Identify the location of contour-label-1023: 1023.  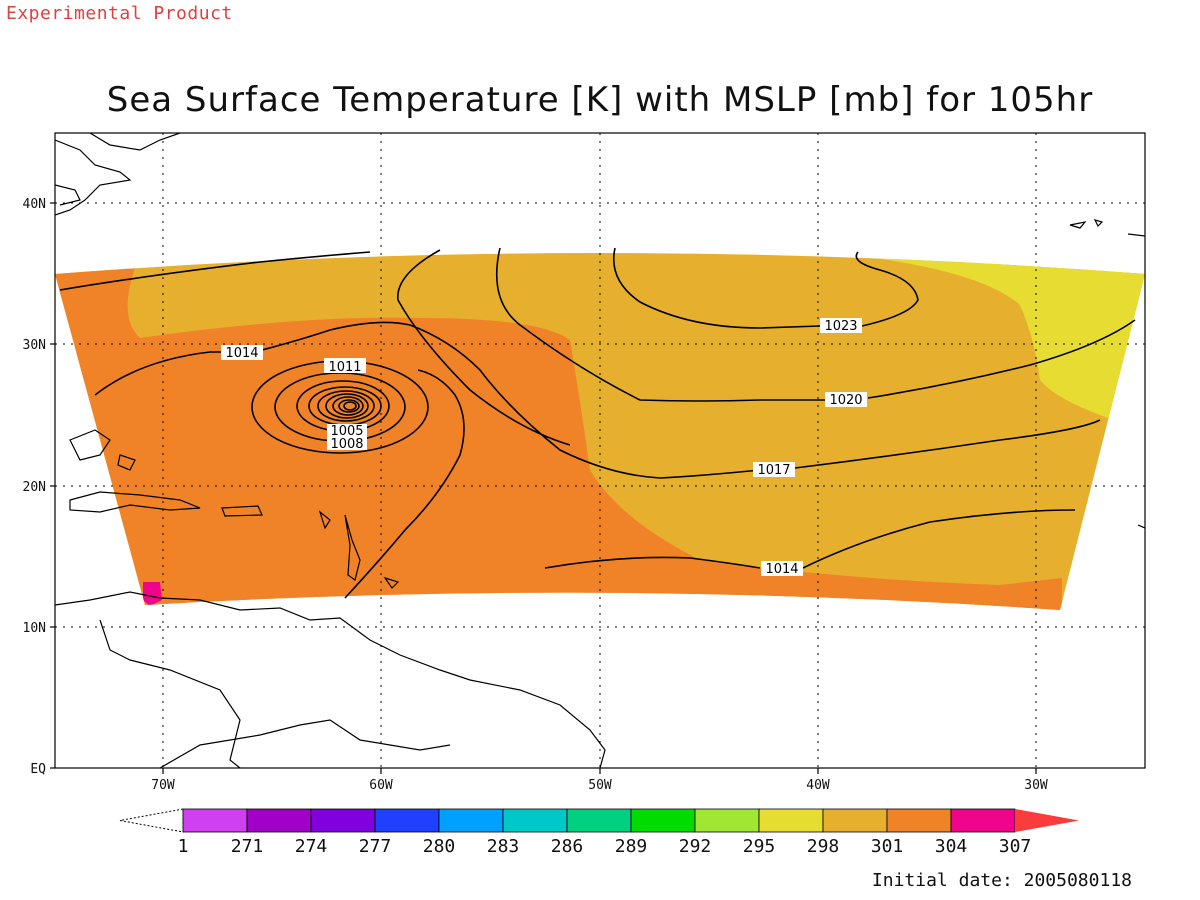
(841, 326).